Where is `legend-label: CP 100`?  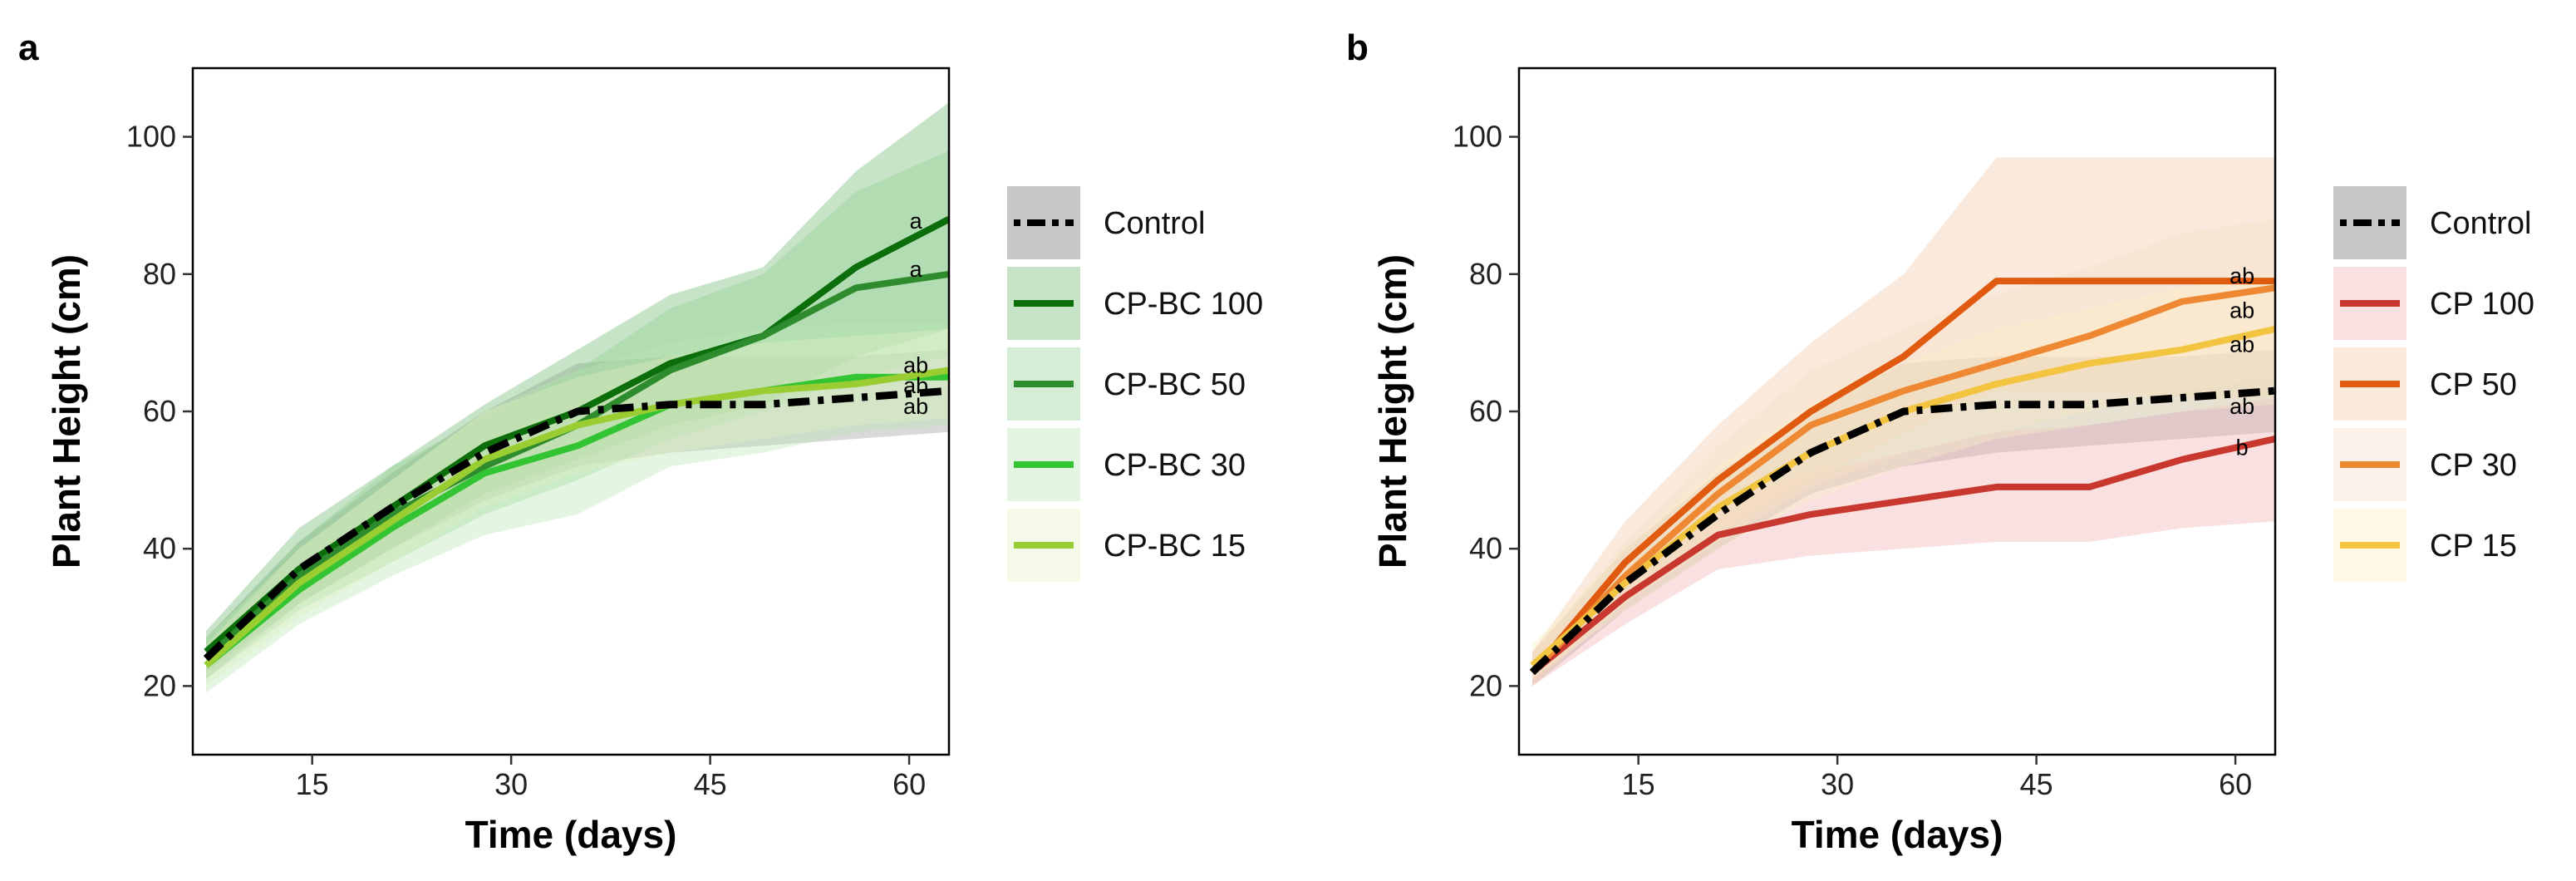
legend-label: CP 100 is located at coordinates (2482, 304).